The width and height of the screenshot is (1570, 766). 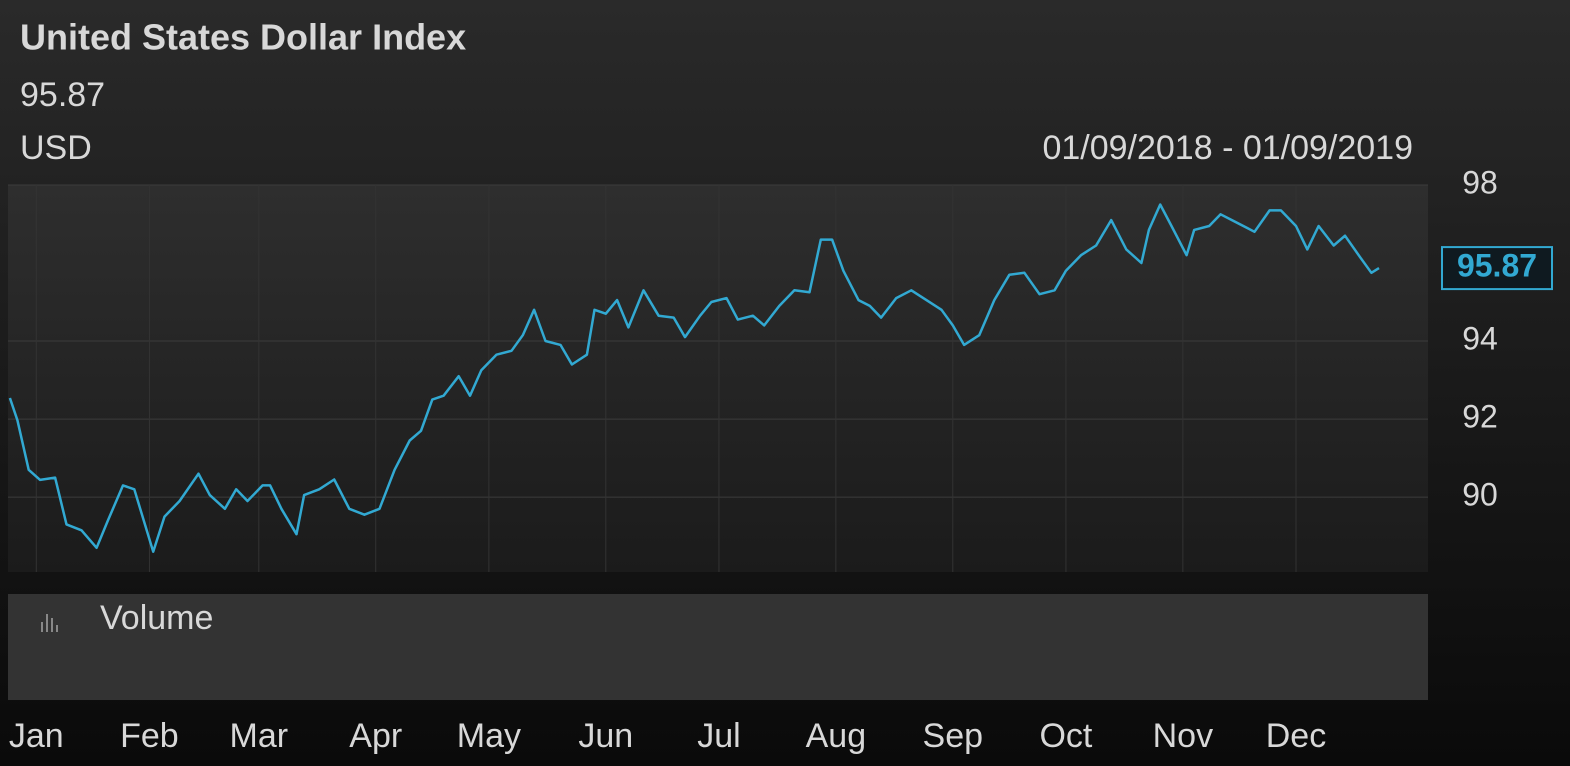 I want to click on chart-title: United States Dollar Index, so click(x=243, y=37).